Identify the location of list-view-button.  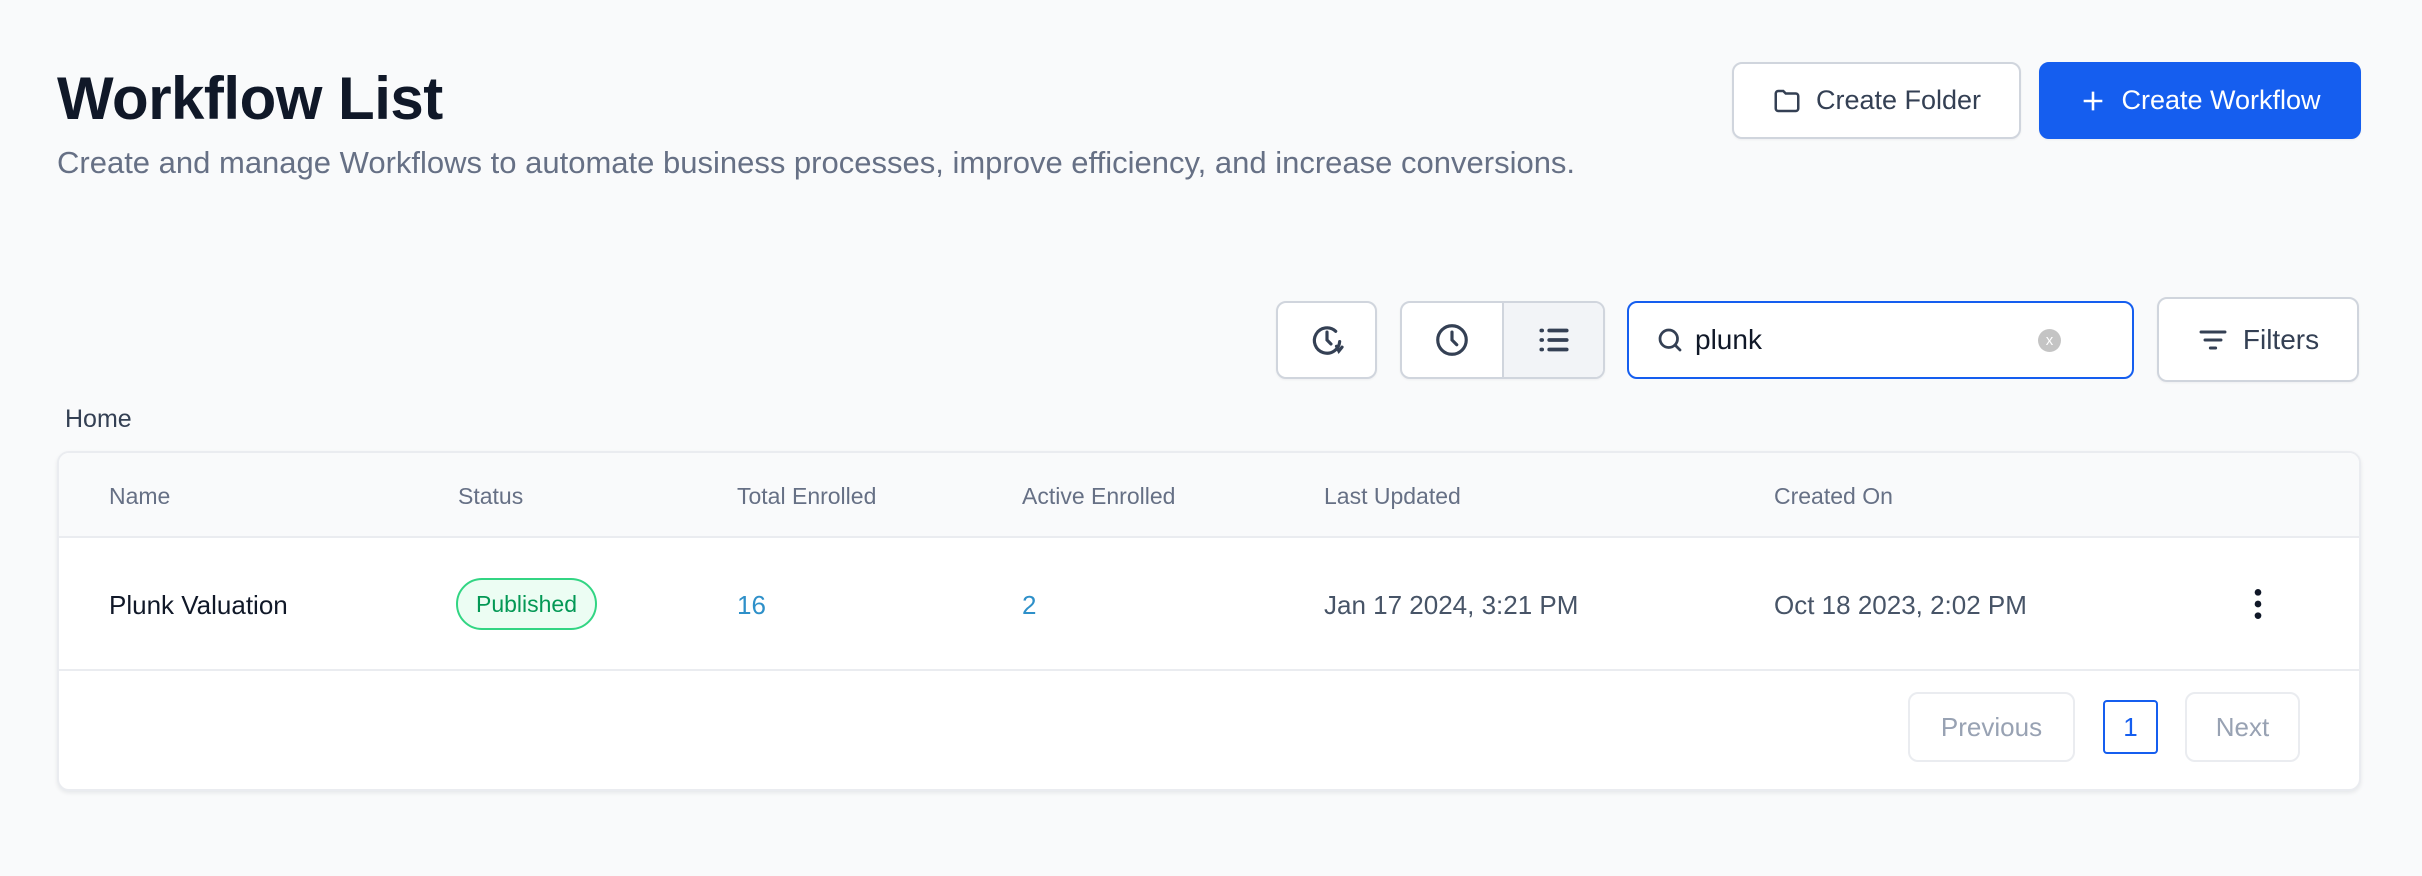
(1553, 340).